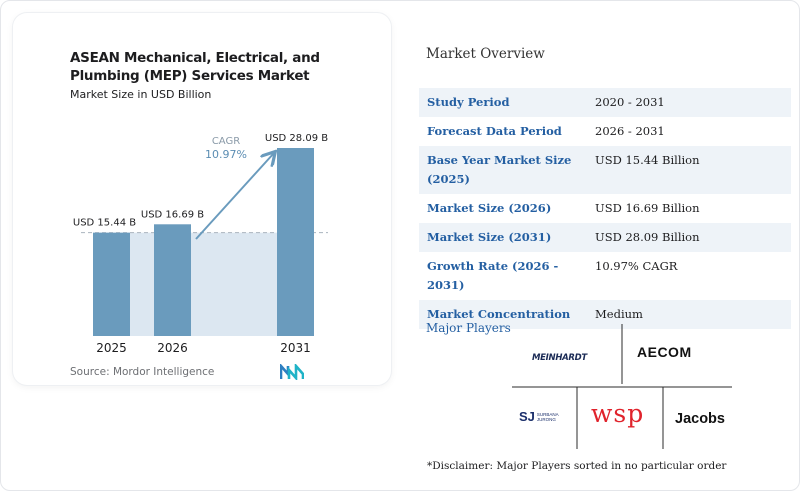  I want to click on meinhardt-logo: MEINHARDT, so click(559, 356).